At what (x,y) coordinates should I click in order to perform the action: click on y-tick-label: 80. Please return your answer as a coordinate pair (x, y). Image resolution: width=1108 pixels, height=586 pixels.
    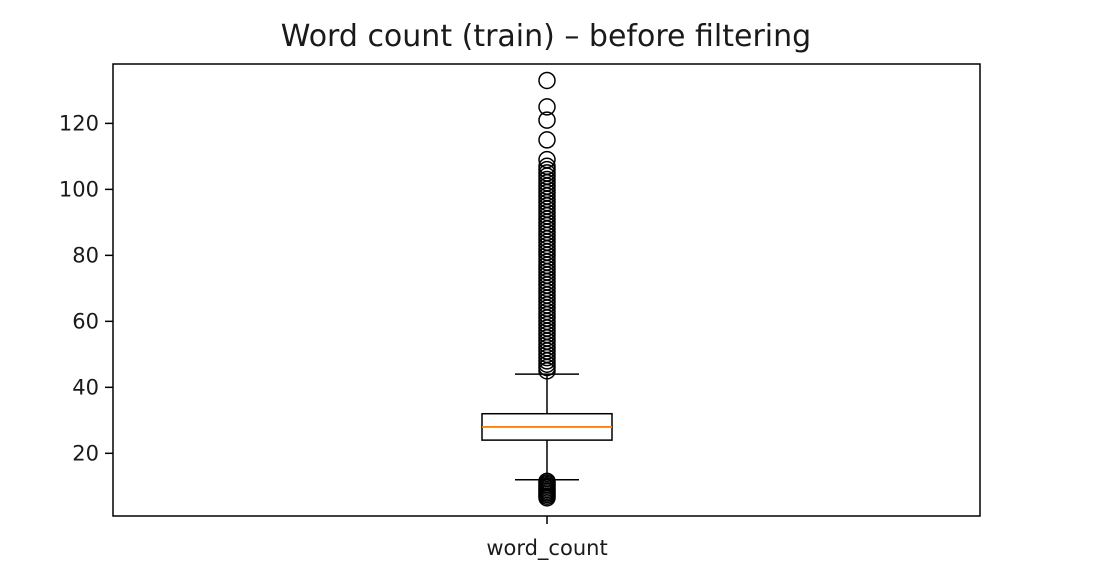
    Looking at the image, I should click on (85, 255).